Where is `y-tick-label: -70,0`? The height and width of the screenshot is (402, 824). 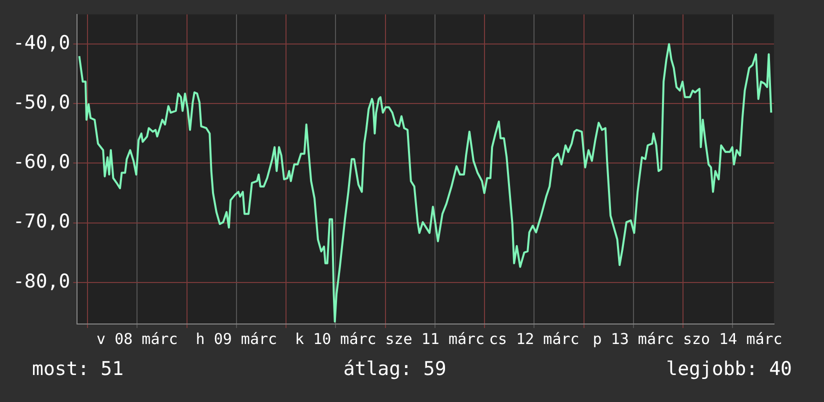 y-tick-label: -70,0 is located at coordinates (41, 221).